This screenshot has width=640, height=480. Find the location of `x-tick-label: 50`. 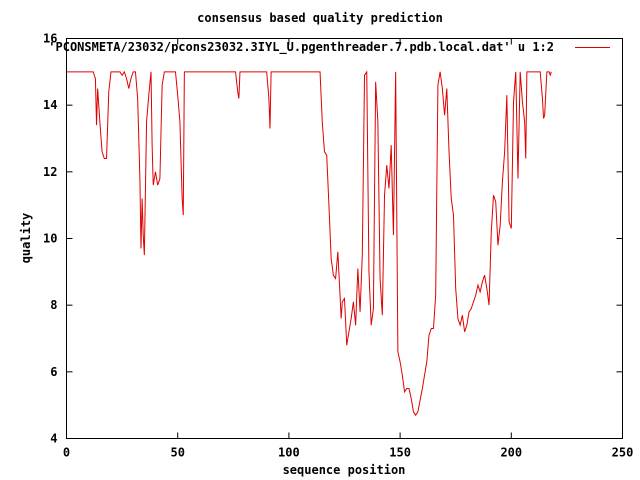

x-tick-label: 50 is located at coordinates (177, 453).